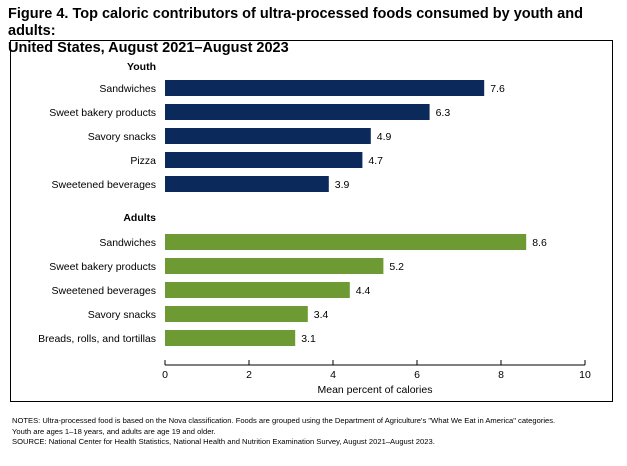  I want to click on x-tick-label: 6, so click(417, 375).